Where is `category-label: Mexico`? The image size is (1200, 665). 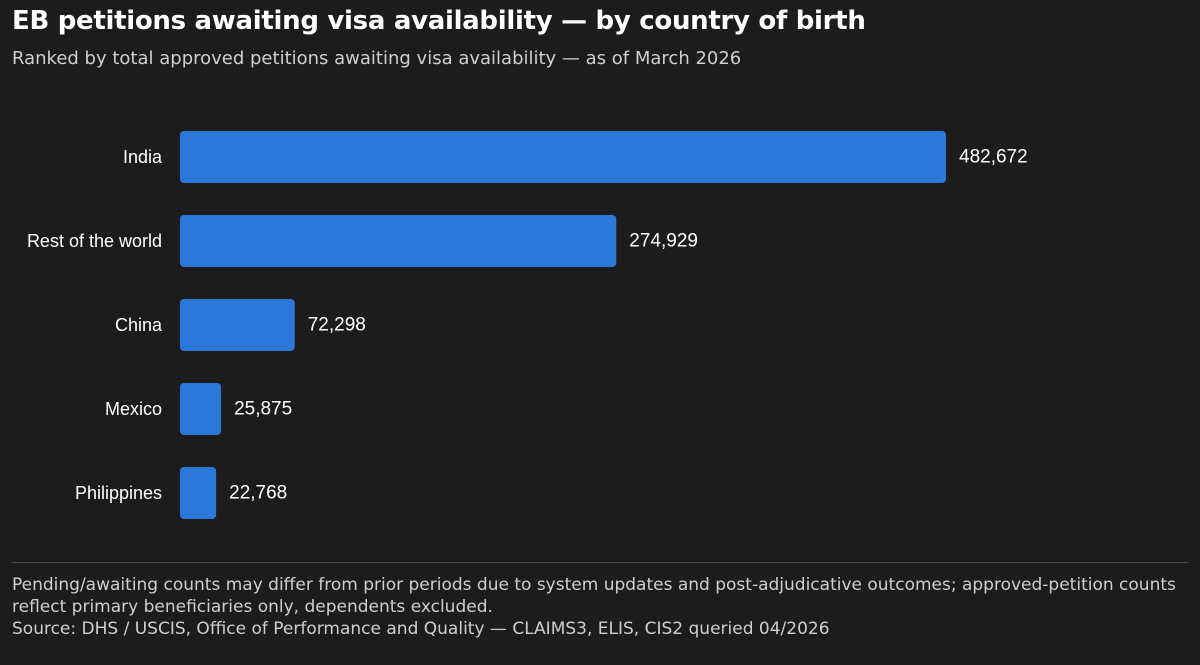 category-label: Mexico is located at coordinates (133, 409).